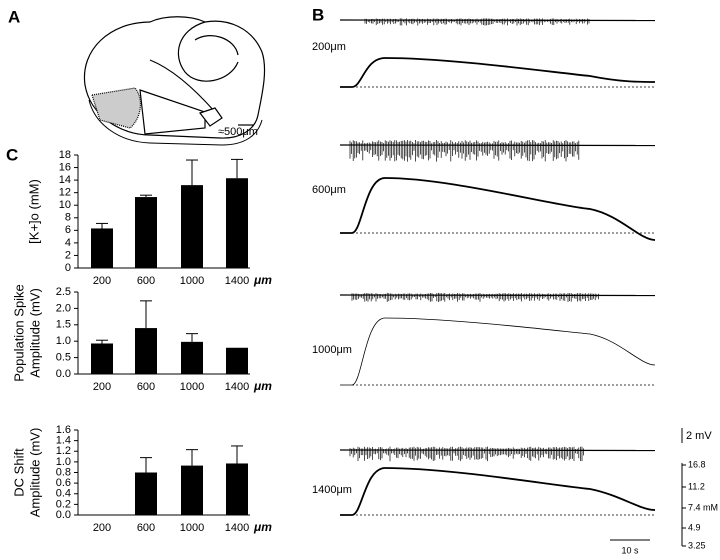  Describe the element at coordinates (174, 81) in the screenshot. I see `slice-diagram` at that location.